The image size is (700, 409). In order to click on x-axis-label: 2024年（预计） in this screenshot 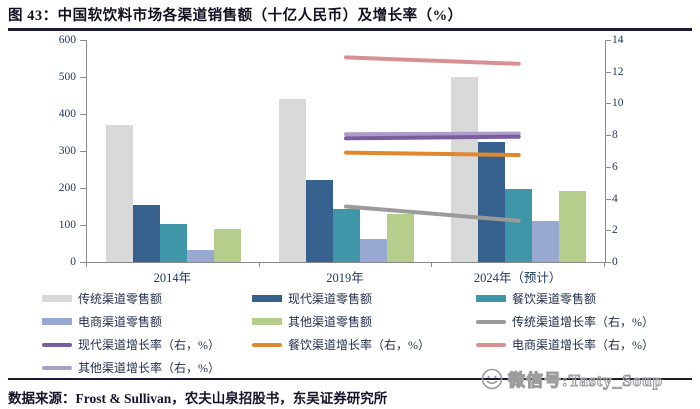, I will do `click(517, 278)`.